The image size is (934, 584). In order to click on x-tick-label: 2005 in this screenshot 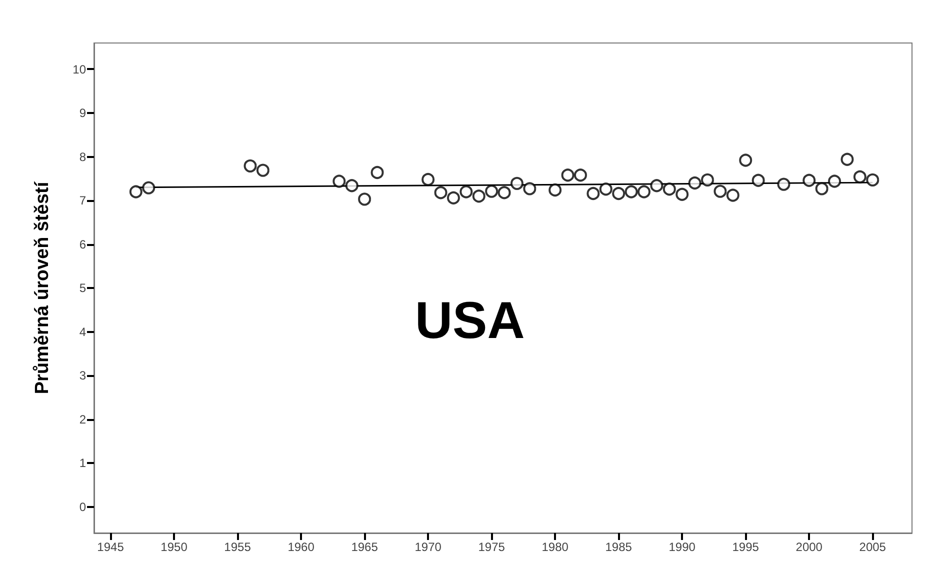, I will do `click(872, 547)`.